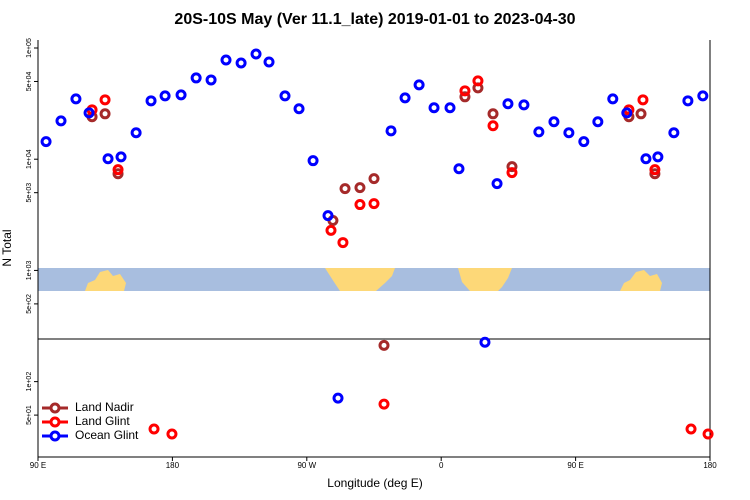 Image resolution: width=750 pixels, height=500 pixels. Describe the element at coordinates (29, 270) in the screenshot. I see `y-tick-label: 1e+03` at that location.